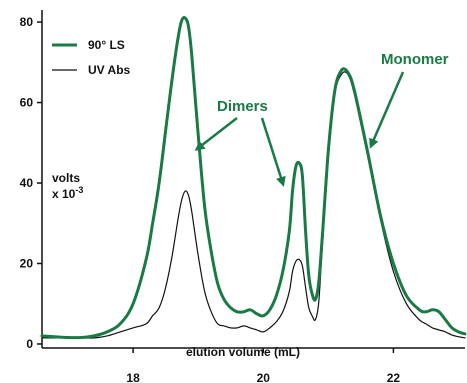 Image resolution: width=467 pixels, height=383 pixels. I want to click on y-axis-label: volts x 10-3, so click(67, 186).